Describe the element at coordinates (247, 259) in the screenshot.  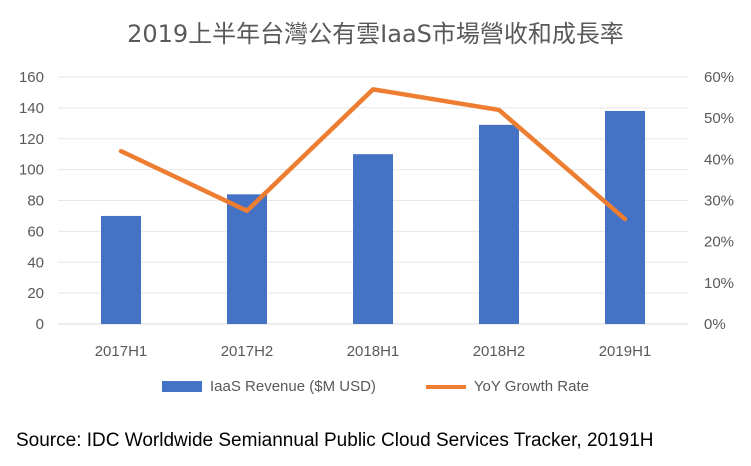
I see `bar-2017H2` at that location.